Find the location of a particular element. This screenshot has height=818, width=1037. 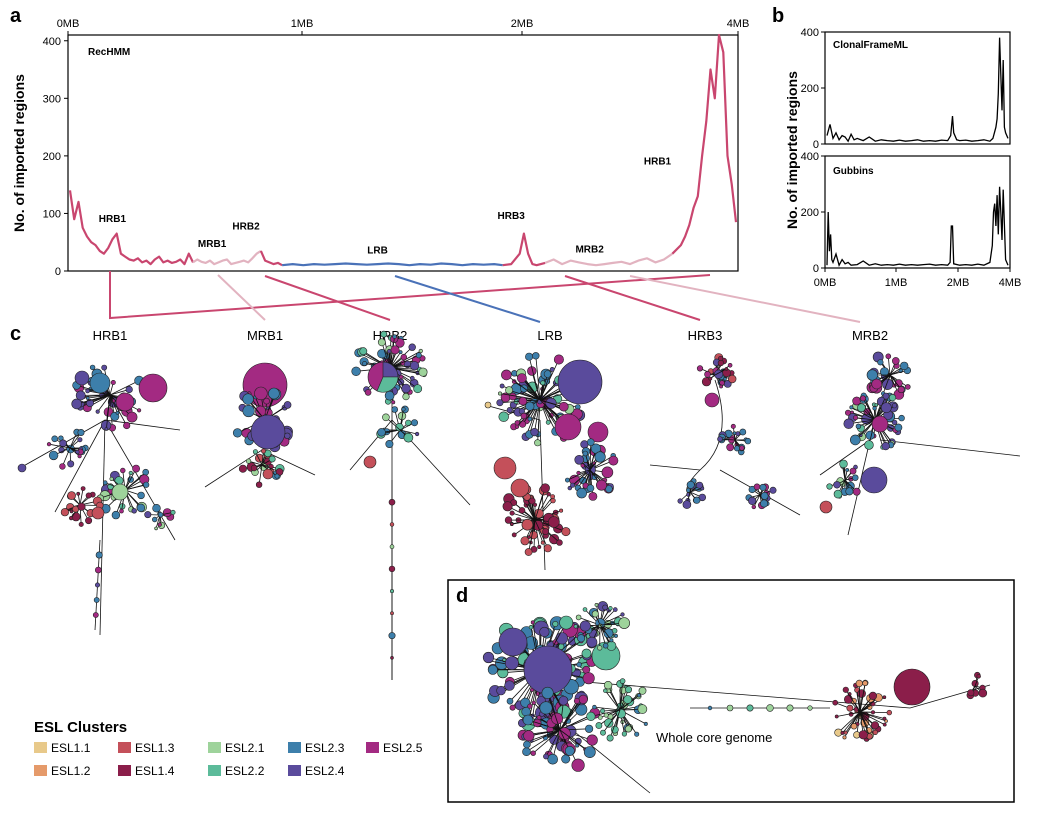

recHMM-series-mrb1 is located at coordinates (227, 257).